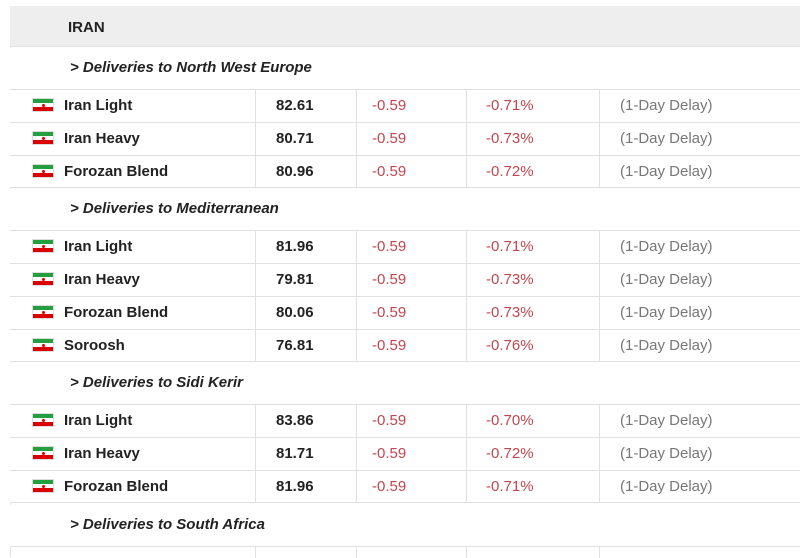 The image size is (800, 558). Describe the element at coordinates (152, 346) in the screenshot. I see `grade-name-cell: Soroosh` at that location.